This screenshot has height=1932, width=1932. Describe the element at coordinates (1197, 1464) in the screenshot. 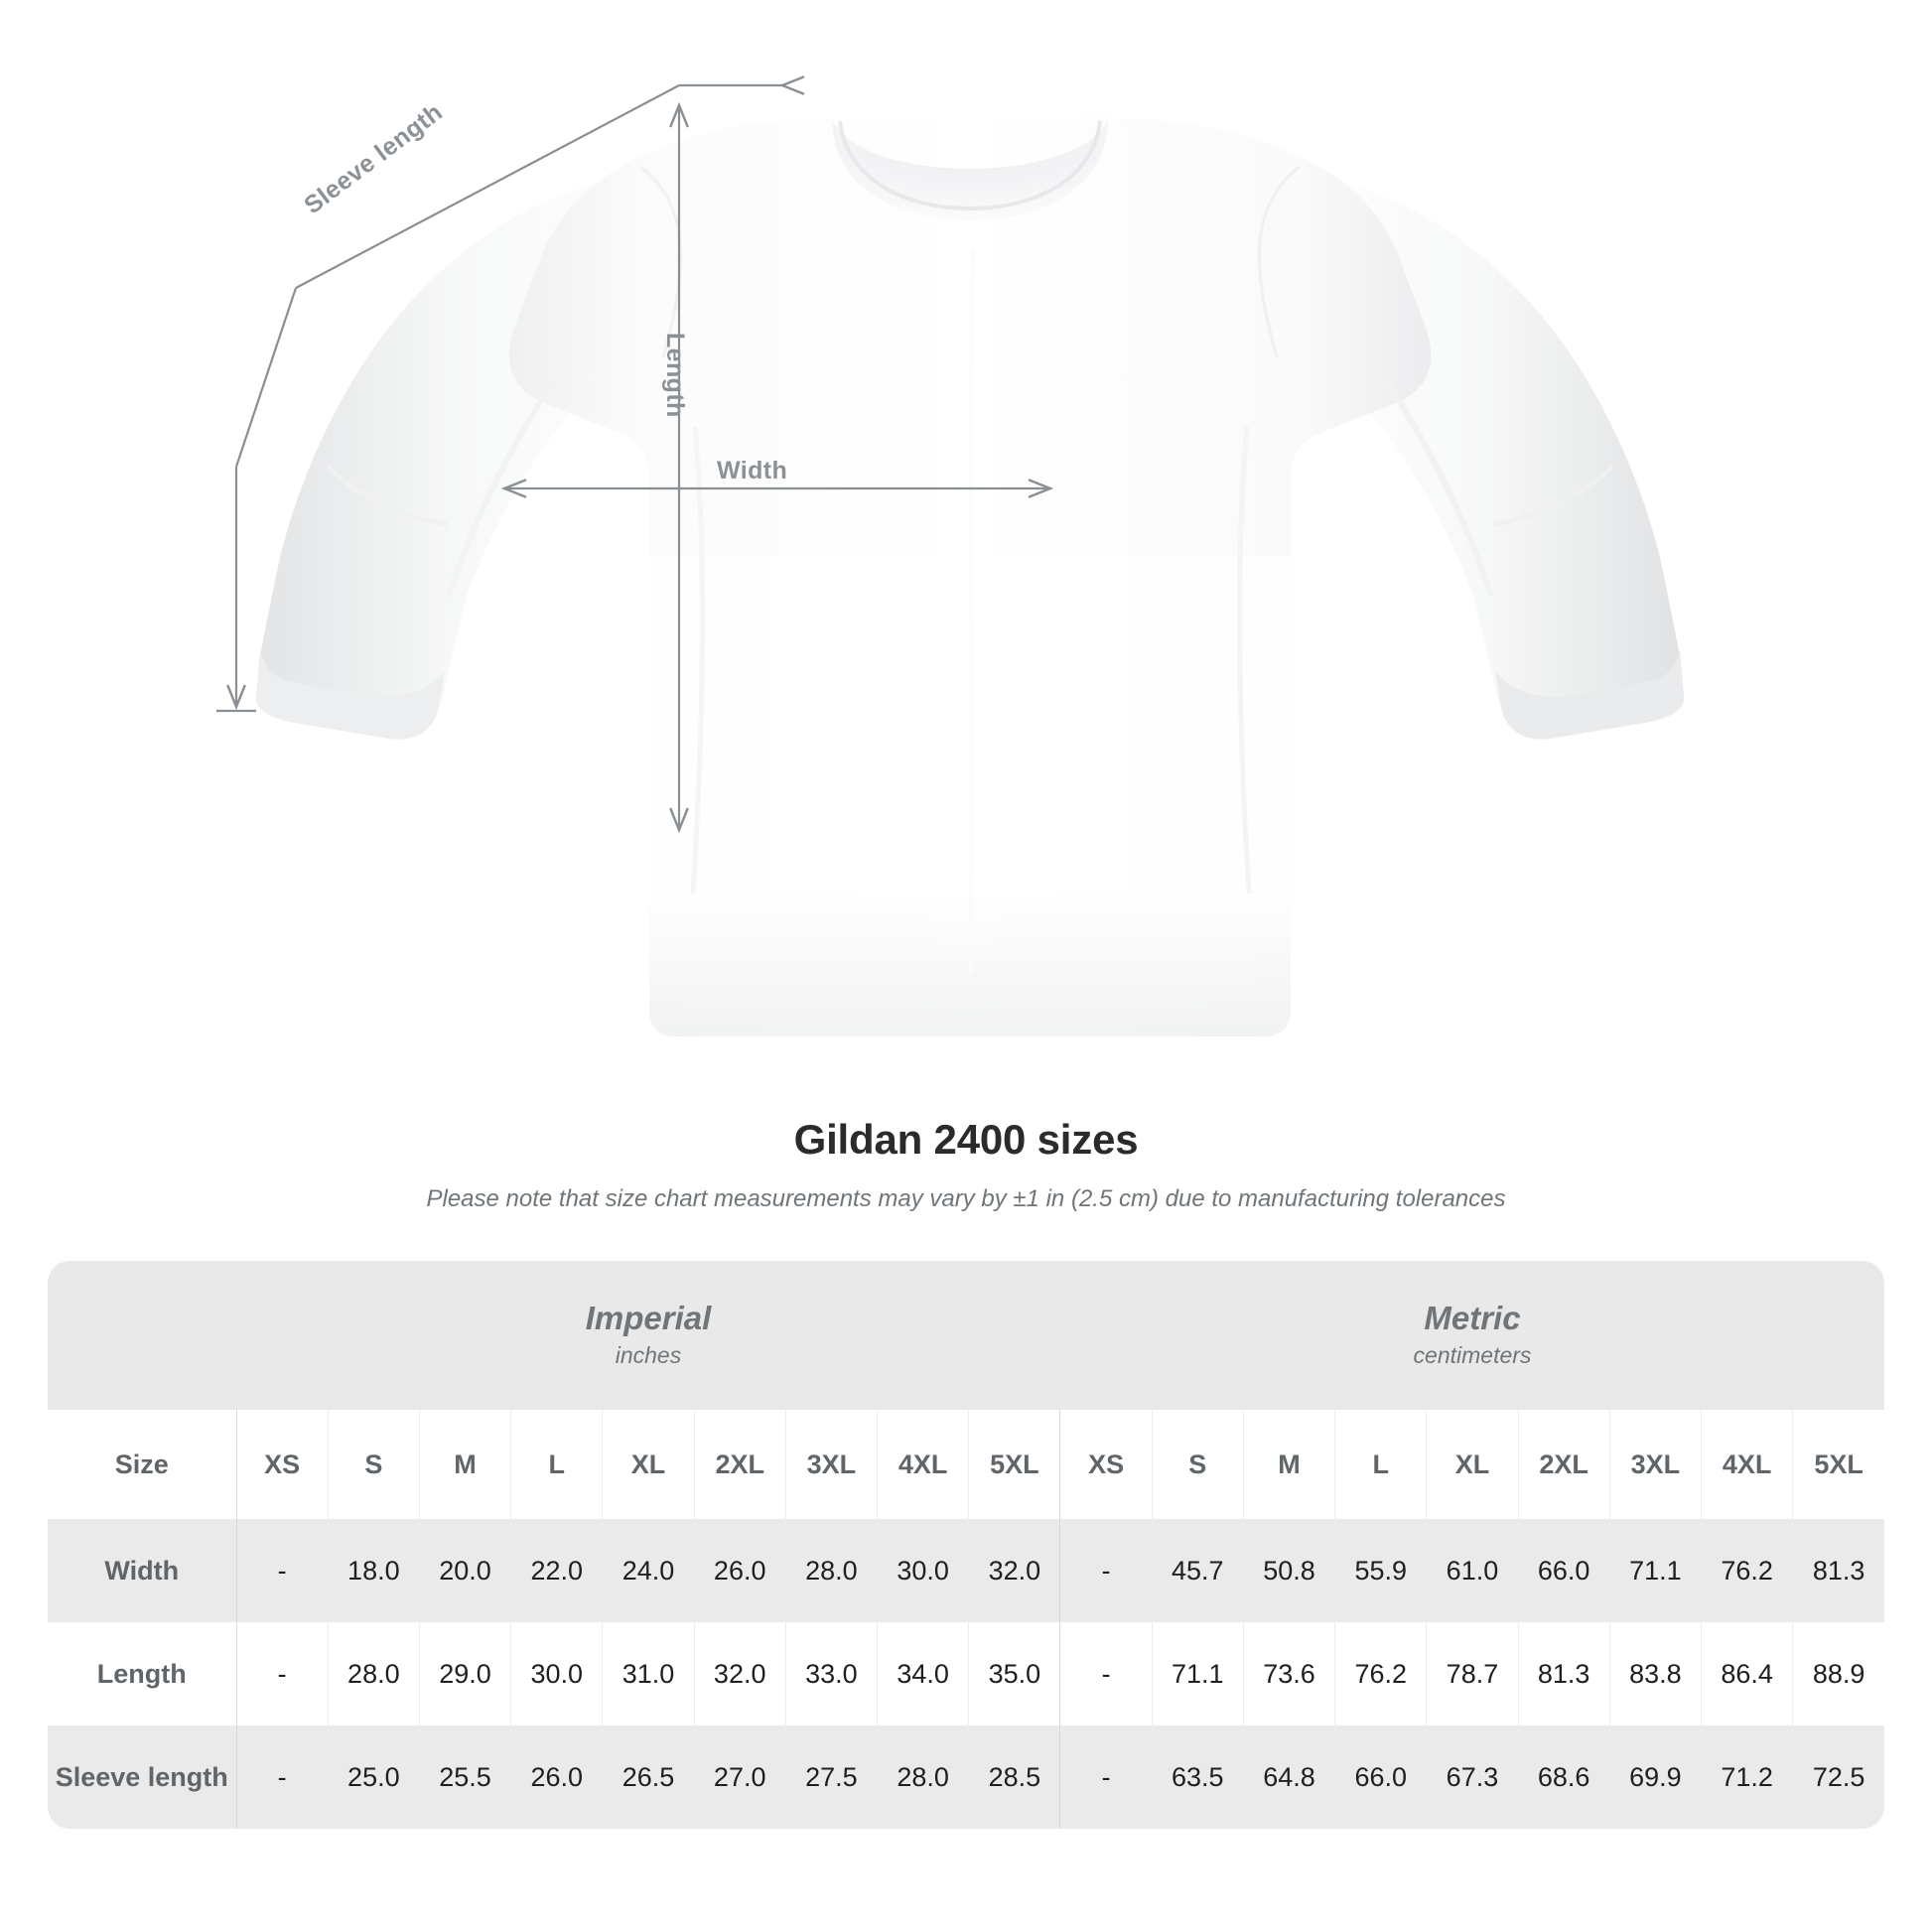

I see `size-header-metric-S: S` at that location.